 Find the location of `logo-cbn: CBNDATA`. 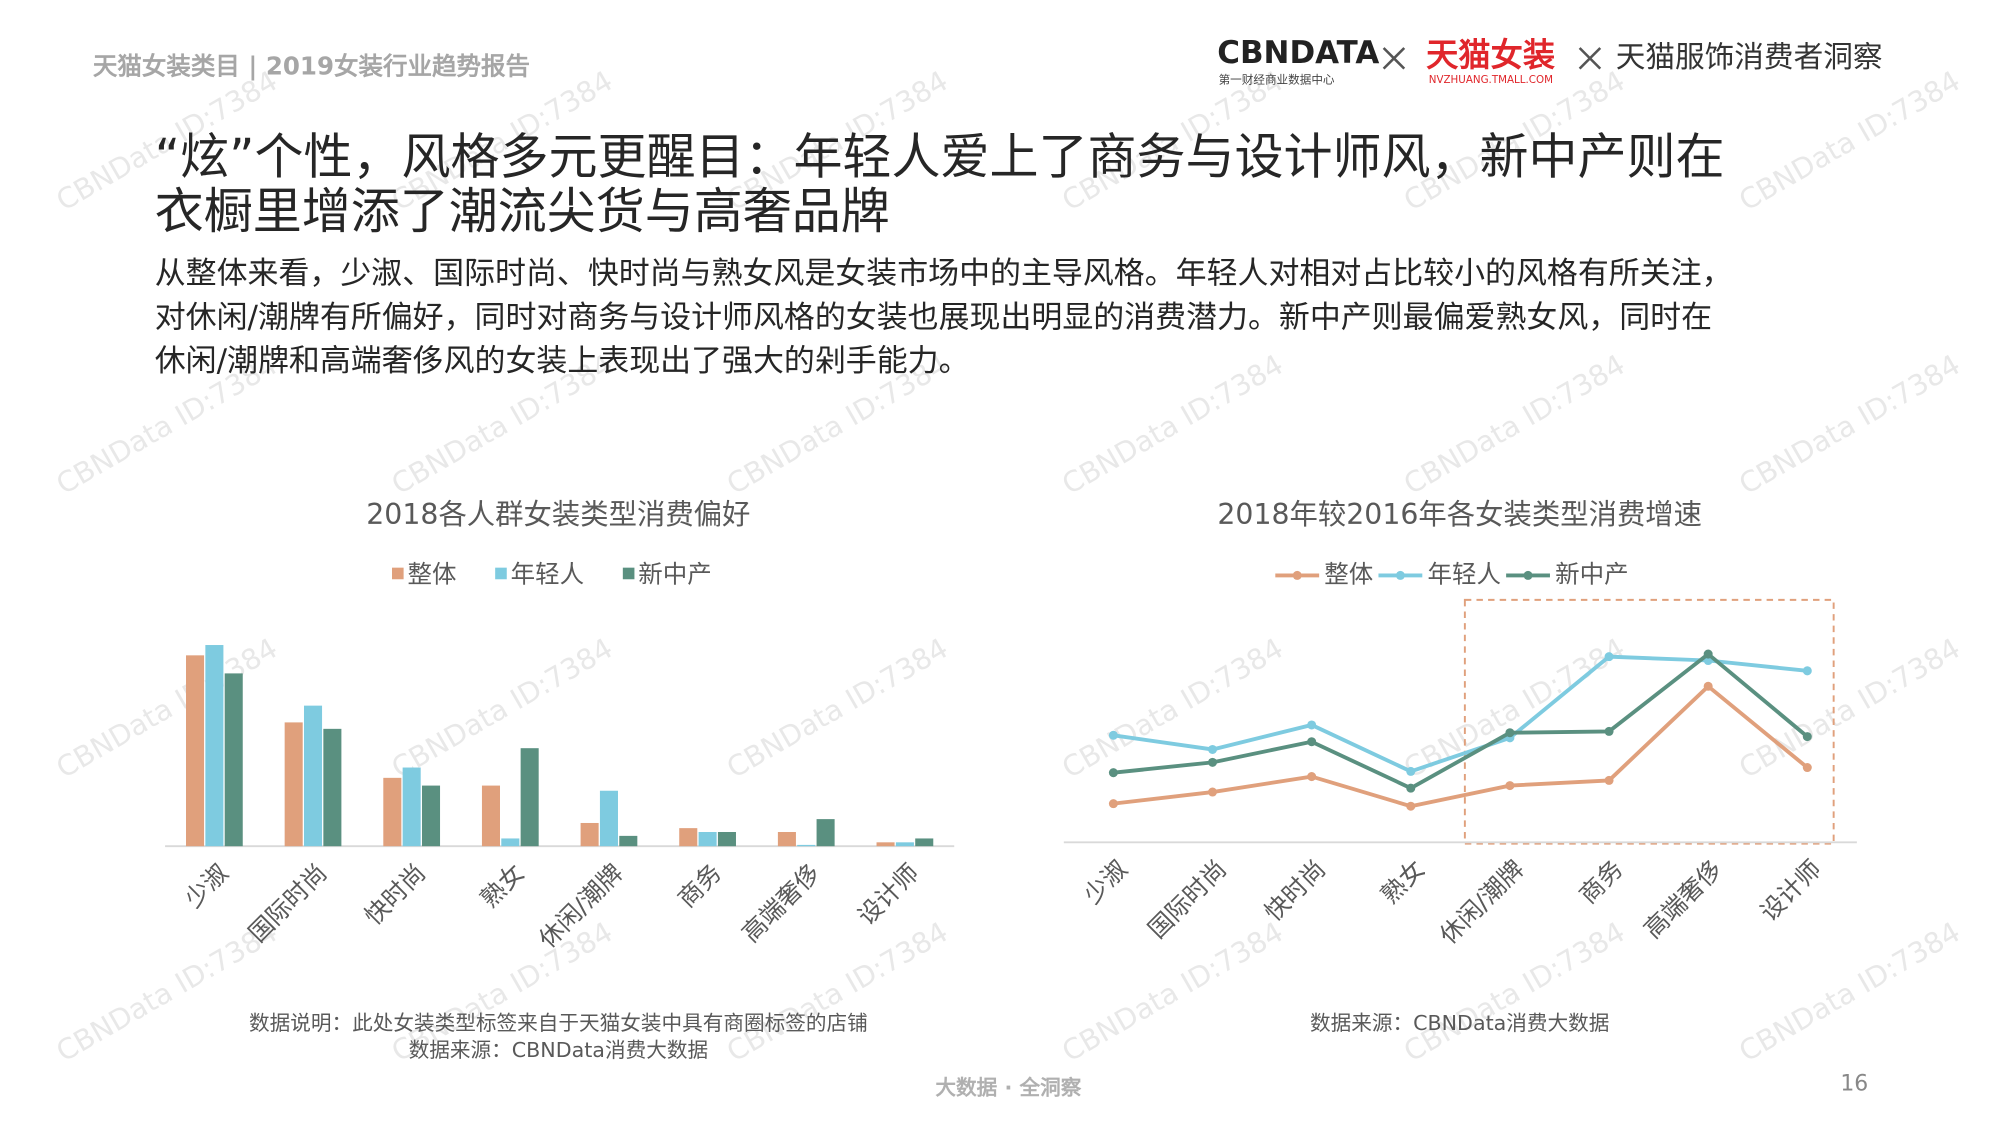

logo-cbn: CBNDATA is located at coordinates (1298, 53).